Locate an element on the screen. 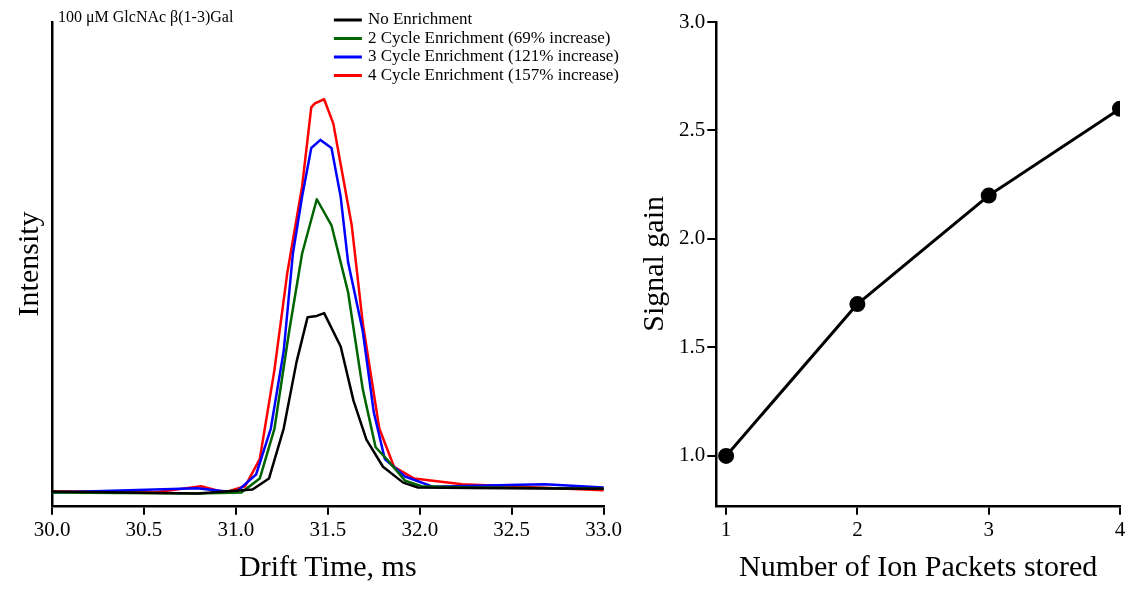  y-tick-label: 1.5 is located at coordinates (692, 345).